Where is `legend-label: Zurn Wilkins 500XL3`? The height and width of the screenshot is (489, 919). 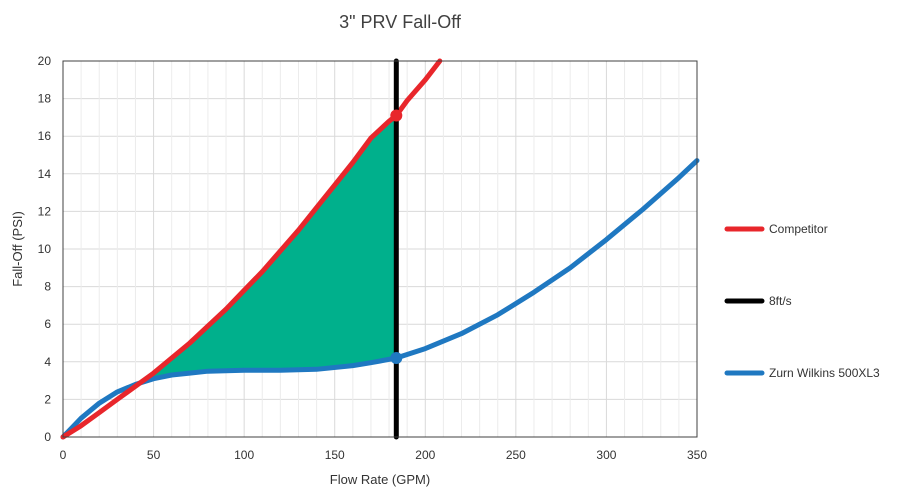
legend-label: Zurn Wilkins 500XL3 is located at coordinates (824, 373).